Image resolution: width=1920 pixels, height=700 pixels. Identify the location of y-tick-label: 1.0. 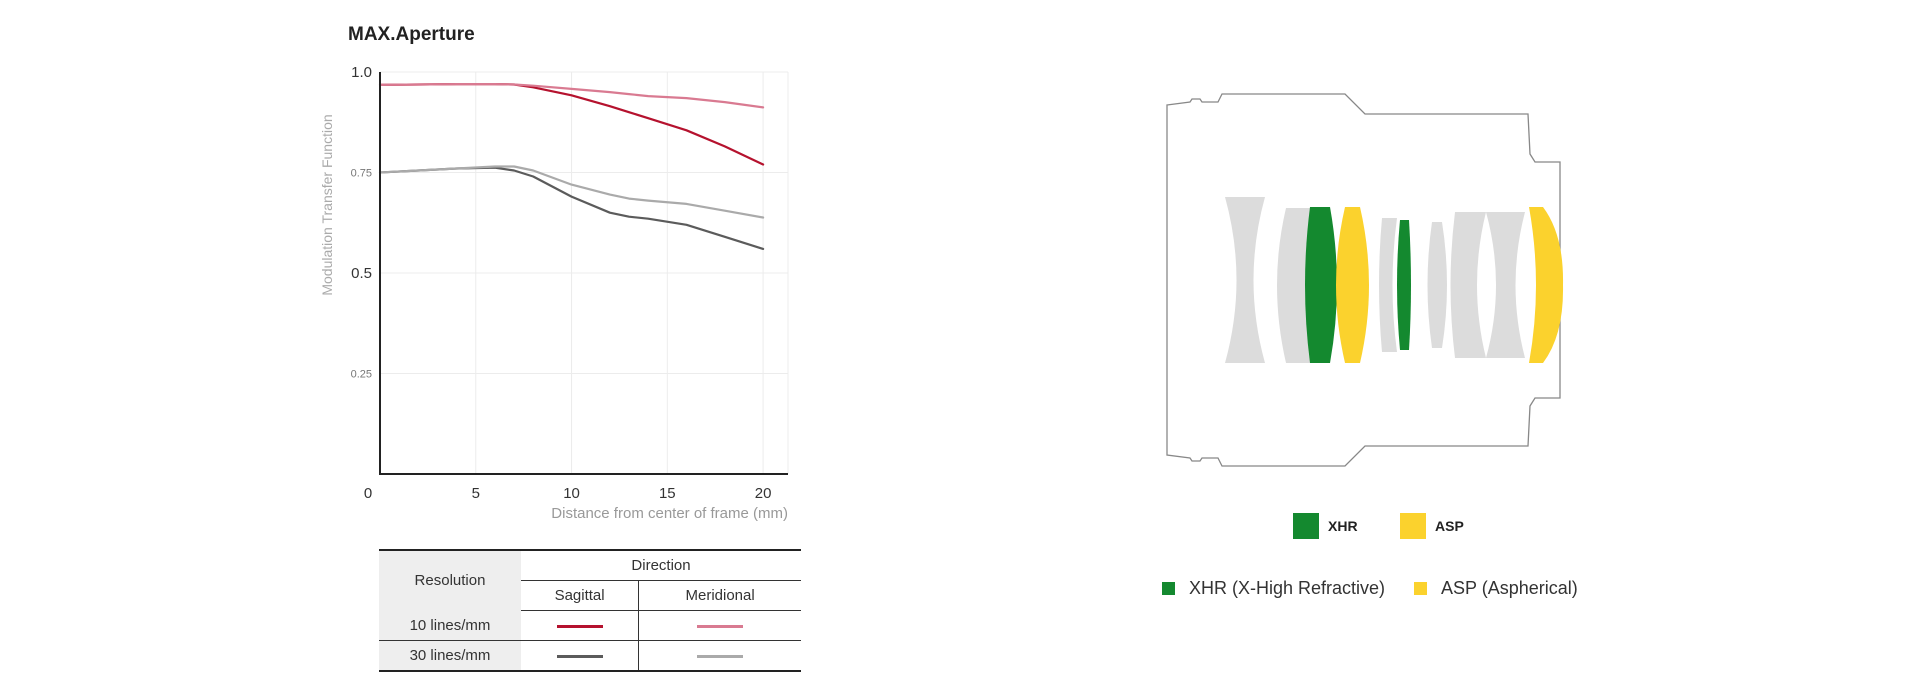
(361, 72).